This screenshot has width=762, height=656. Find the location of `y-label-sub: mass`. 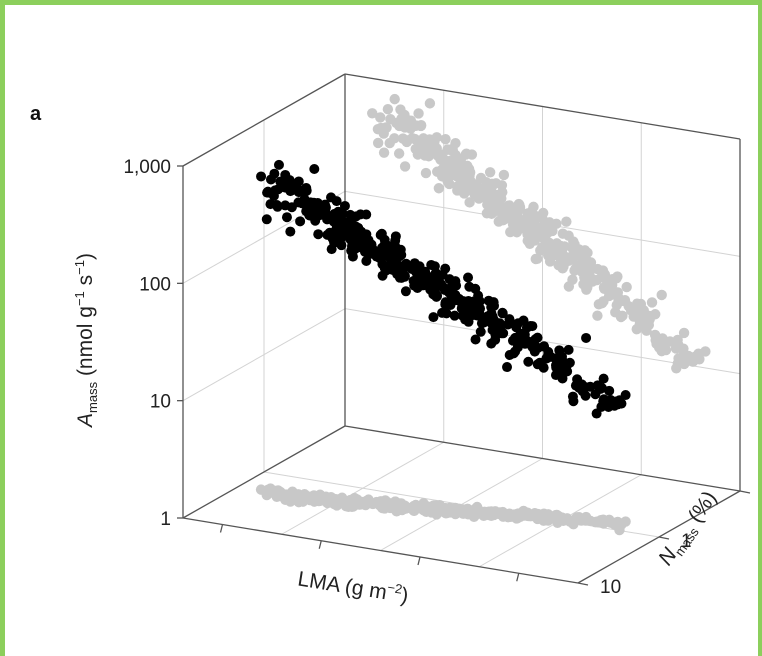

y-label-sub: mass is located at coordinates (92, 397).